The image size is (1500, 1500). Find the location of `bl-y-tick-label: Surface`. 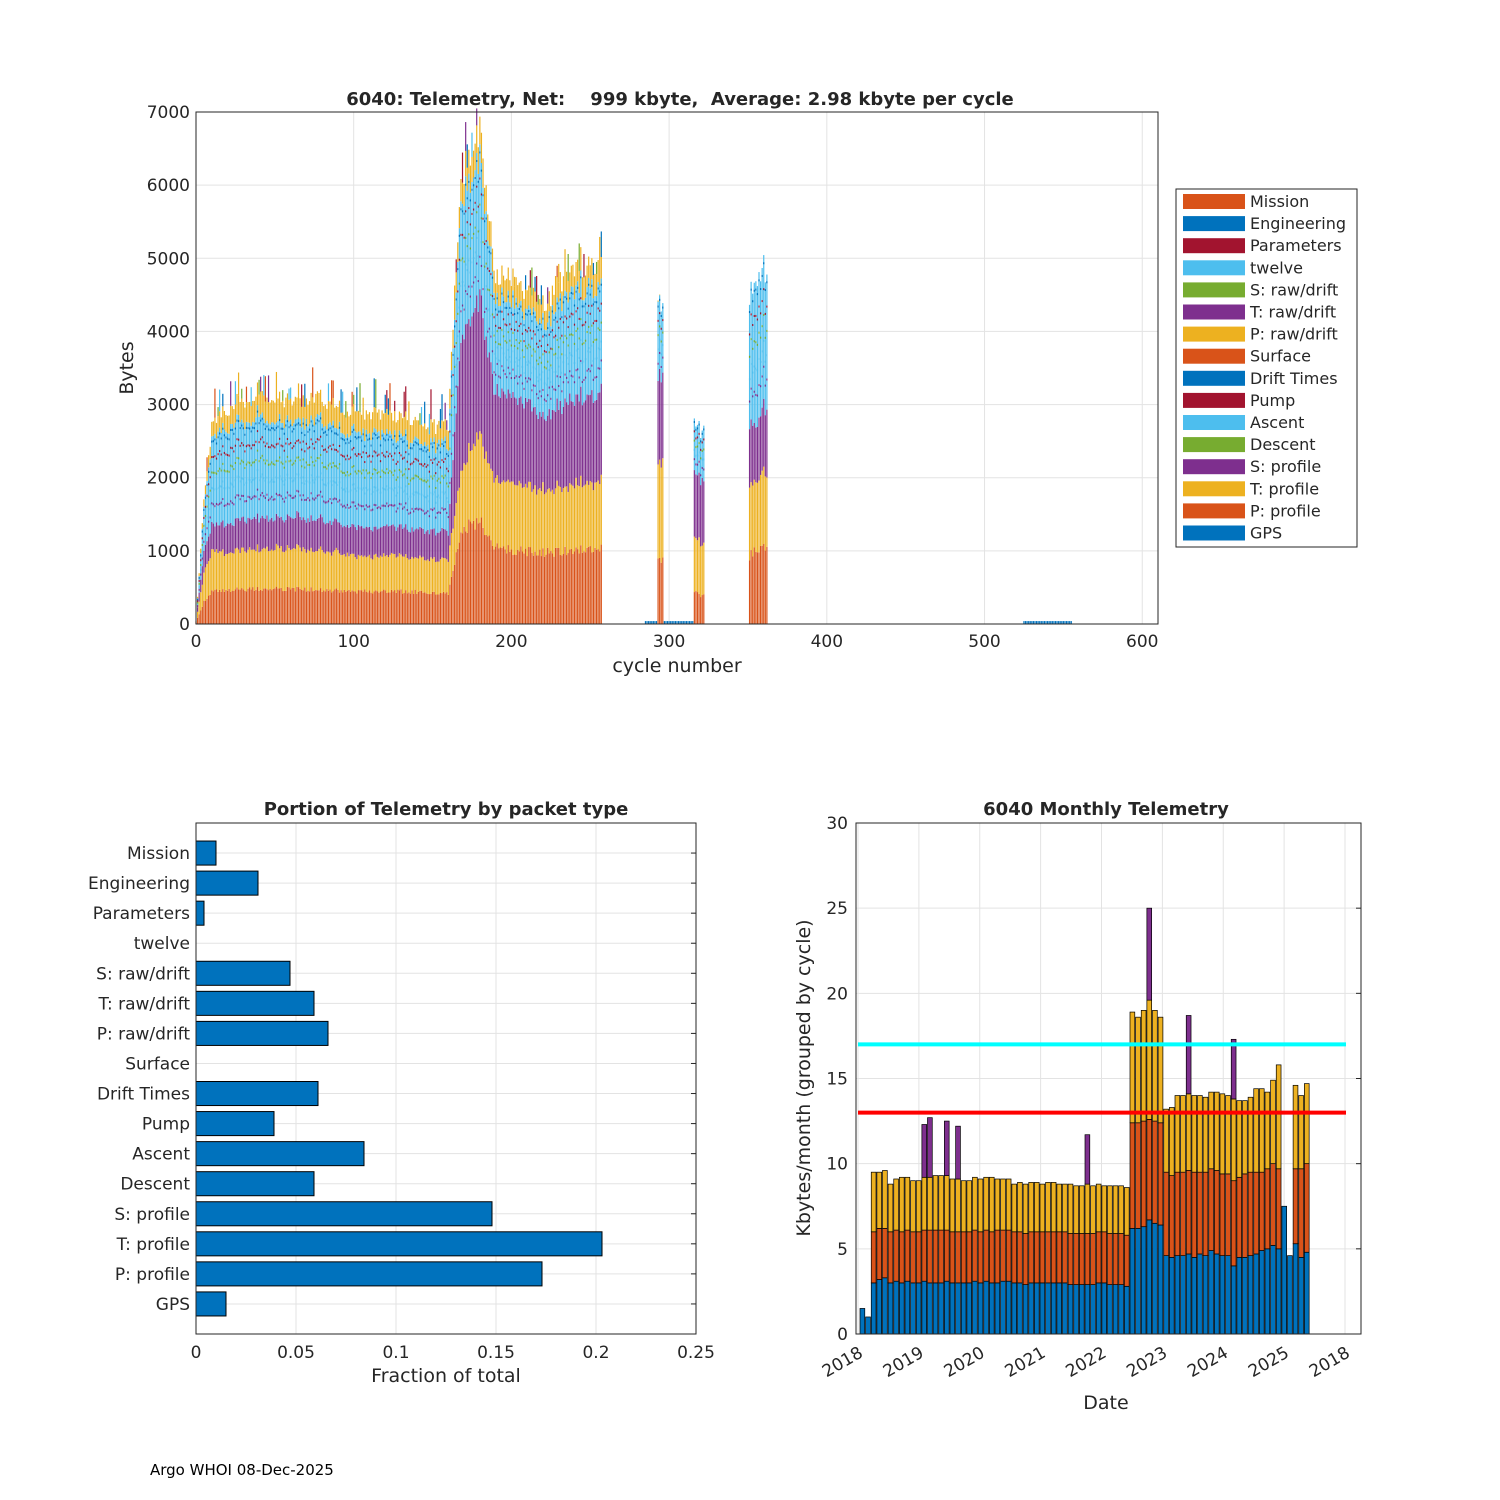

bl-y-tick-label: Surface is located at coordinates (157, 1064).